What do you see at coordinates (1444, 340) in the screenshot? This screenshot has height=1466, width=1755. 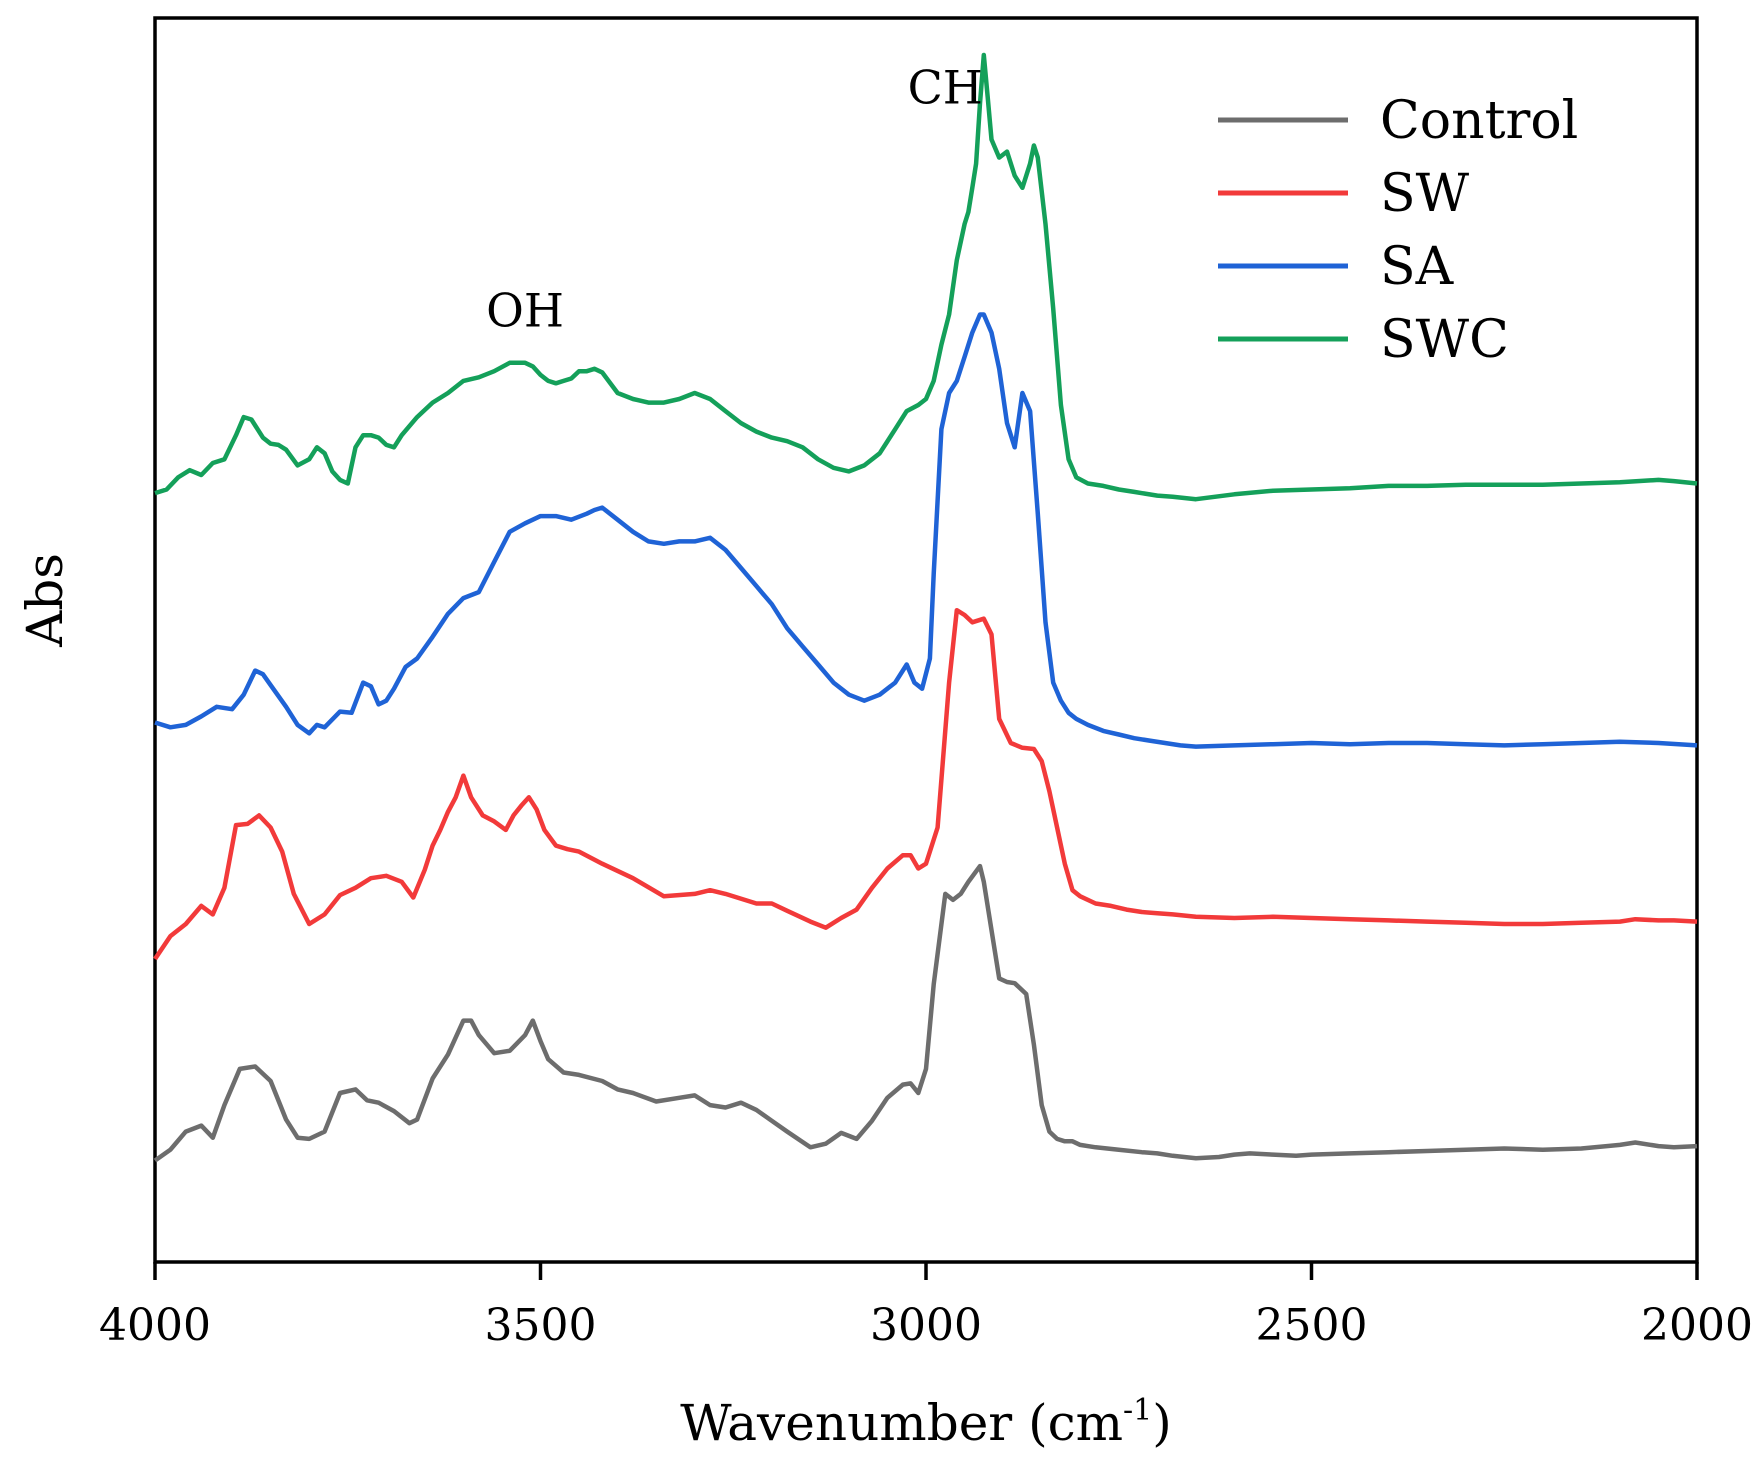 I see `legend-label-swc: SWC` at bounding box center [1444, 340].